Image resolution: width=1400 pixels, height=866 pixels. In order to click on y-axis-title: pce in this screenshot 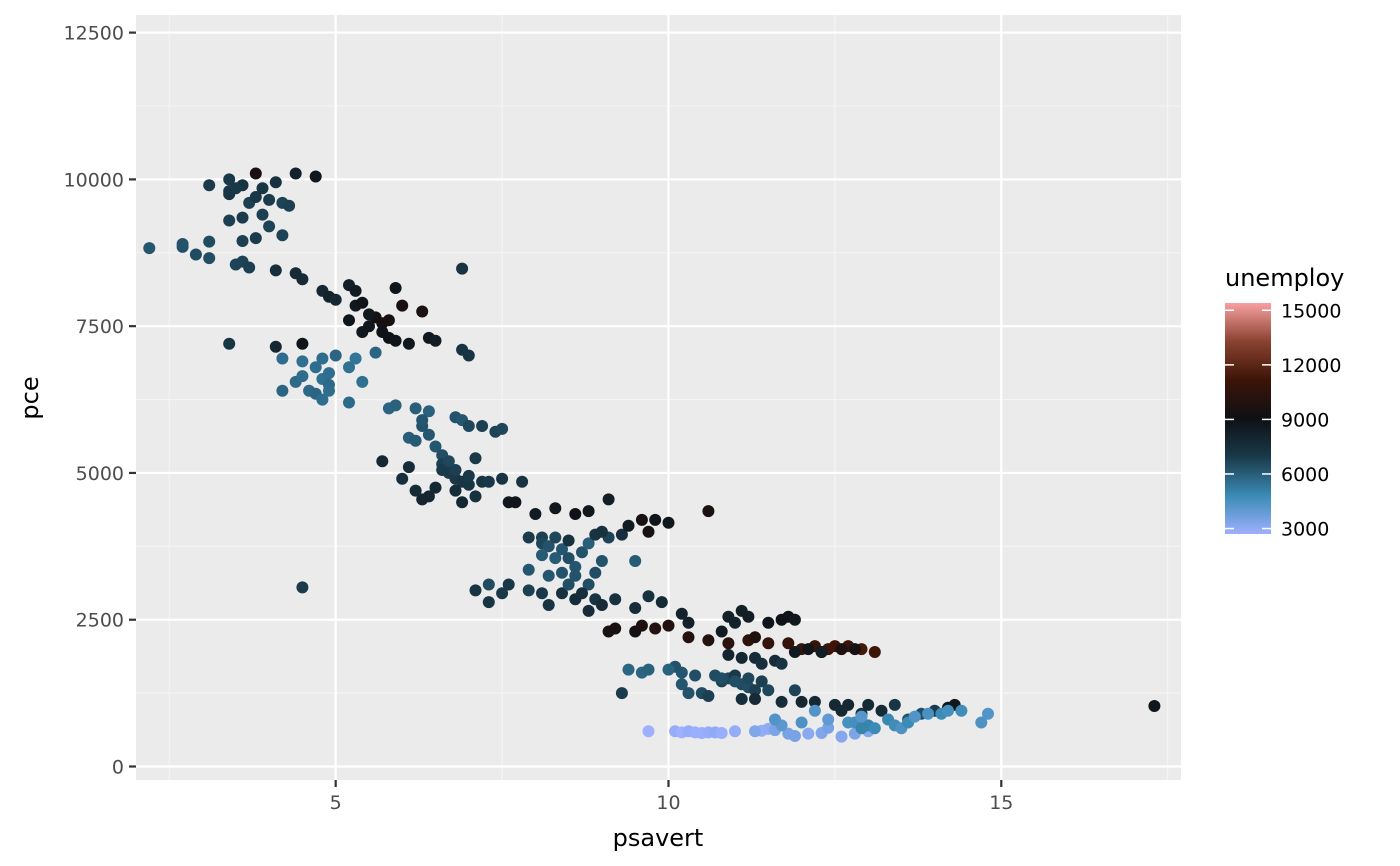, I will do `click(30, 397)`.